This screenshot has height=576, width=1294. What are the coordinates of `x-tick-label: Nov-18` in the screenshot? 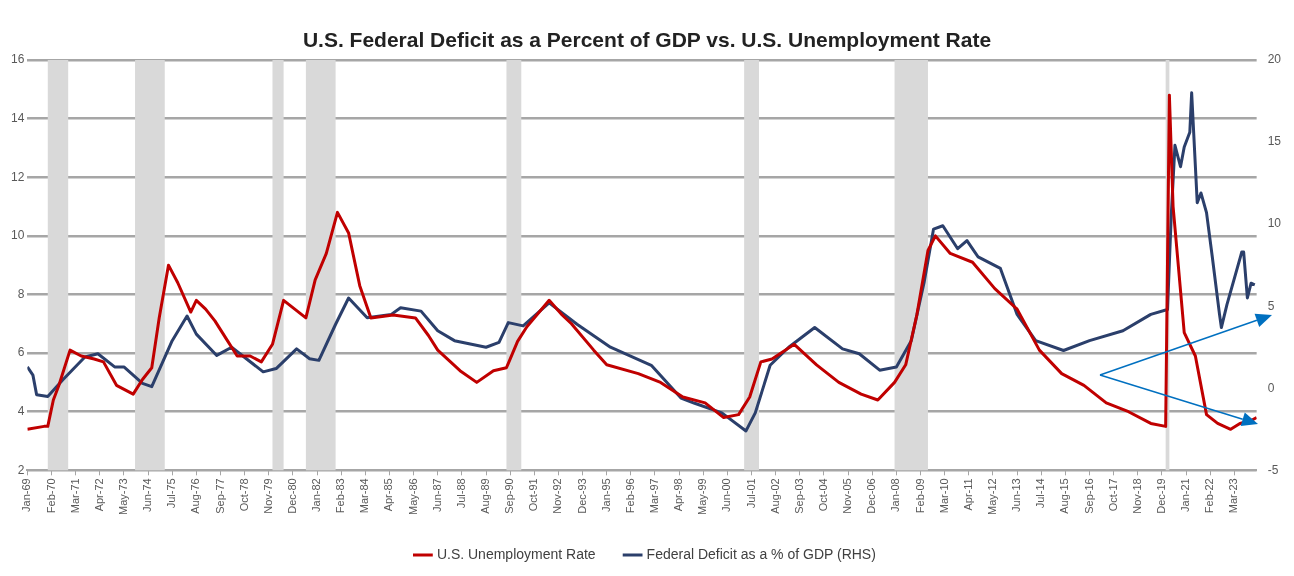 It's located at (1136, 496).